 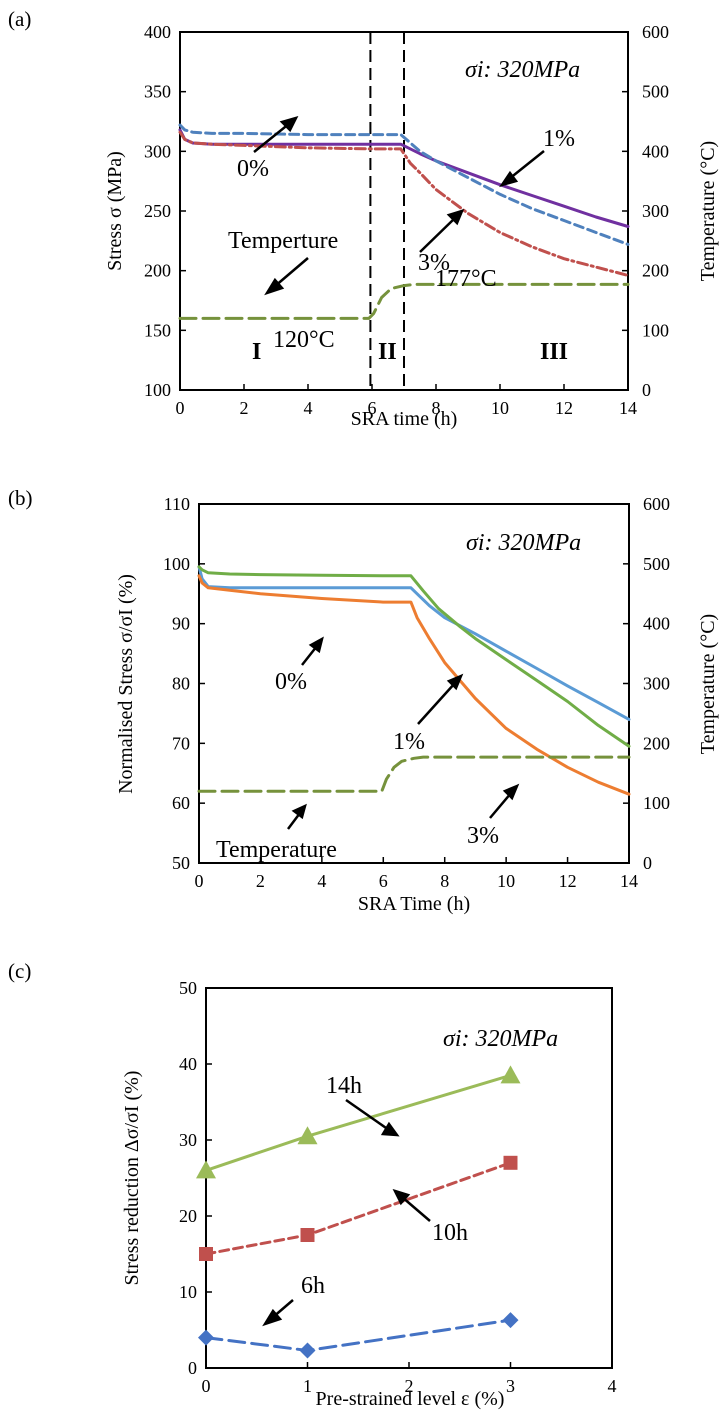 What do you see at coordinates (181, 803) in the screenshot?
I see `y-tick-label: 60` at bounding box center [181, 803].